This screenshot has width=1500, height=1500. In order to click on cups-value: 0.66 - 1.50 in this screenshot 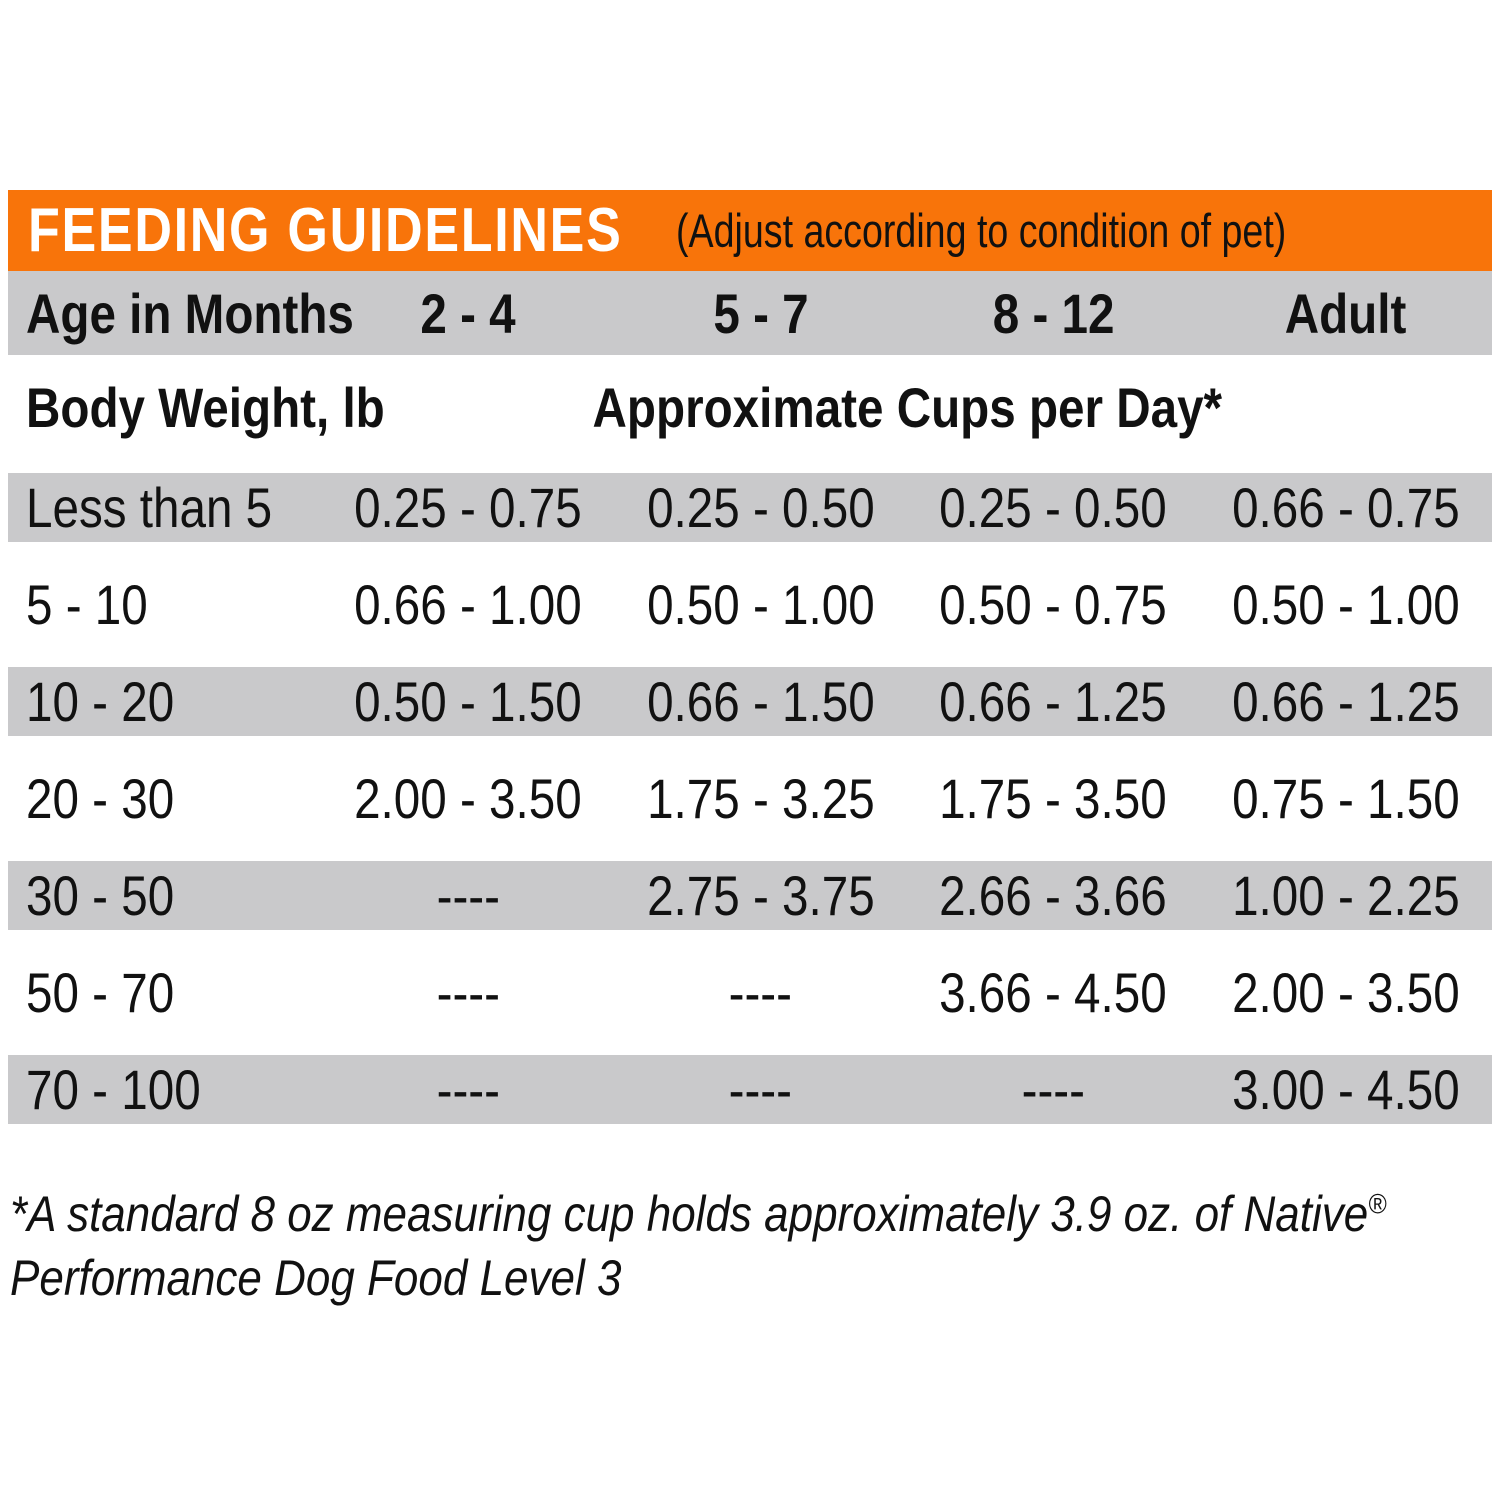, I will do `click(760, 701)`.